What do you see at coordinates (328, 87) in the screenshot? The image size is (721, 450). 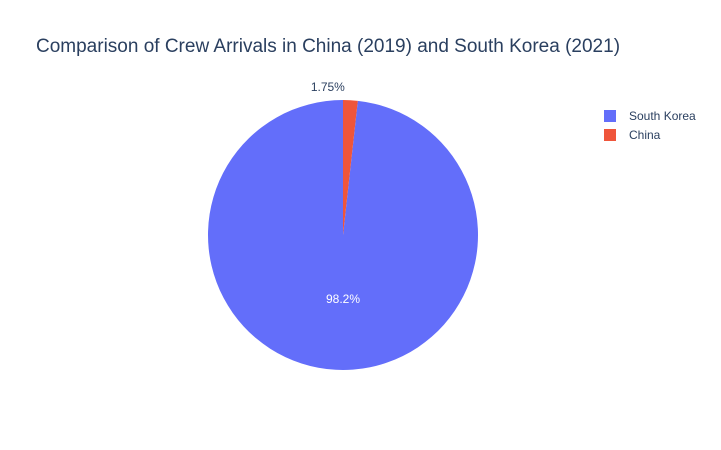 I see `slice-label-china: 1.75%` at bounding box center [328, 87].